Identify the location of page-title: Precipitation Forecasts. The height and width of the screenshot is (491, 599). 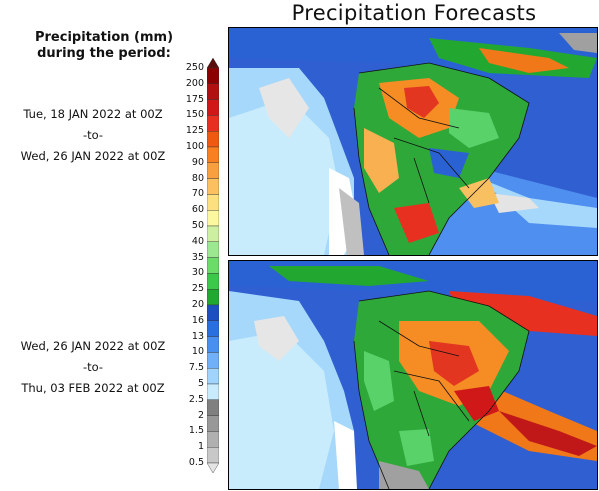
(414, 13).